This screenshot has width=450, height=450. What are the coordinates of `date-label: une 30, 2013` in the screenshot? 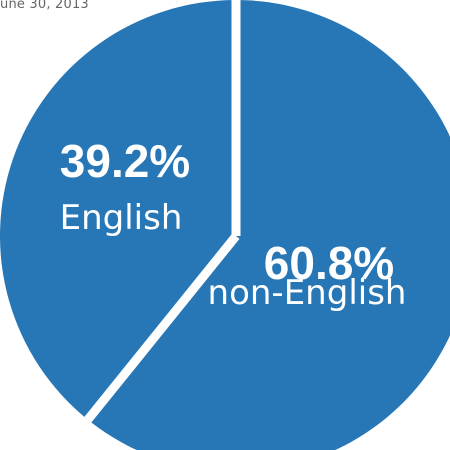 It's located at (44, 6).